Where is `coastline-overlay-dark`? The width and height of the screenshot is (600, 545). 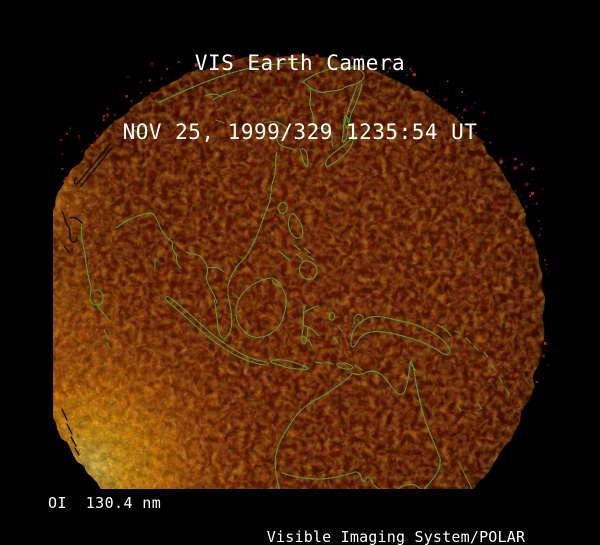 coastline-overlay-dark is located at coordinates (87, 299).